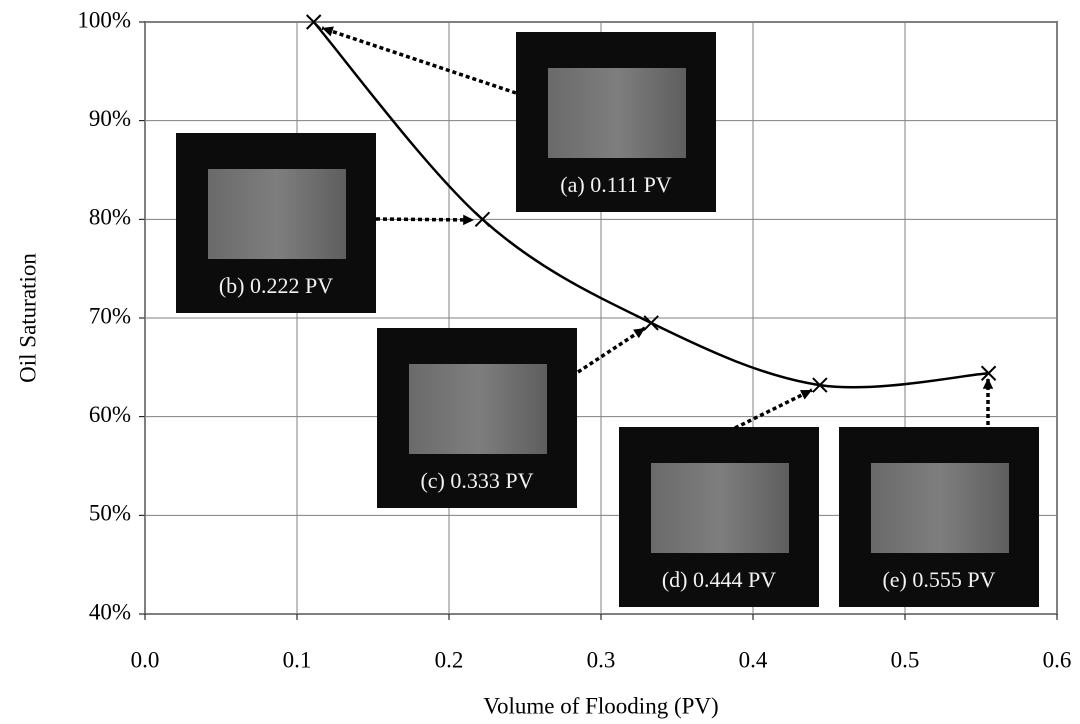 Image resolution: width=1080 pixels, height=724 pixels. What do you see at coordinates (449, 659) in the screenshot?
I see `x-tick-label: 0.2` at bounding box center [449, 659].